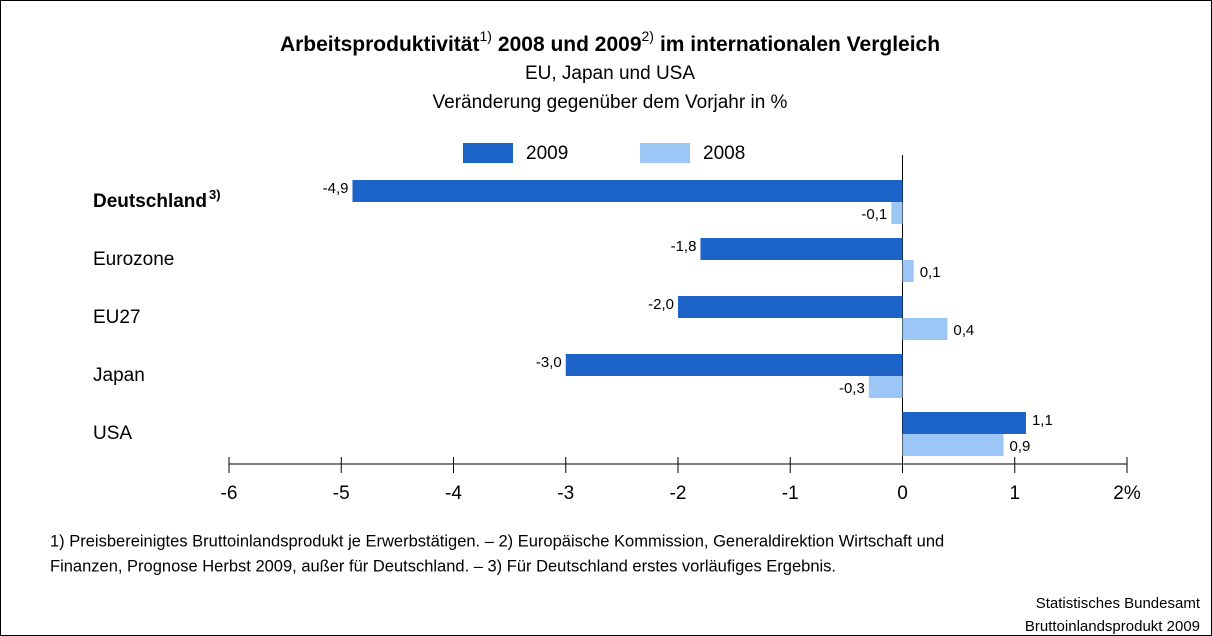 This screenshot has height=636, width=1212. I want to click on value-label: 0,1, so click(930, 272).